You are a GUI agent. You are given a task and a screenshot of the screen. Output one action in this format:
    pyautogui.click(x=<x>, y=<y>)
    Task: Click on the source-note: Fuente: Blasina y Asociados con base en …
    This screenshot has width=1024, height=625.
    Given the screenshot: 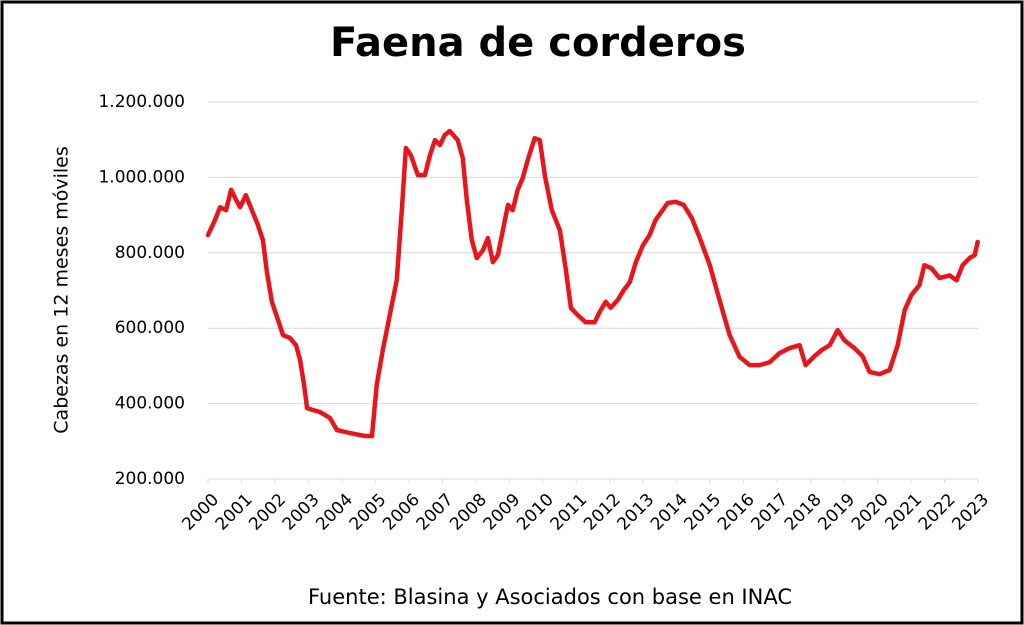 What is the action you would take?
    pyautogui.click(x=550, y=597)
    